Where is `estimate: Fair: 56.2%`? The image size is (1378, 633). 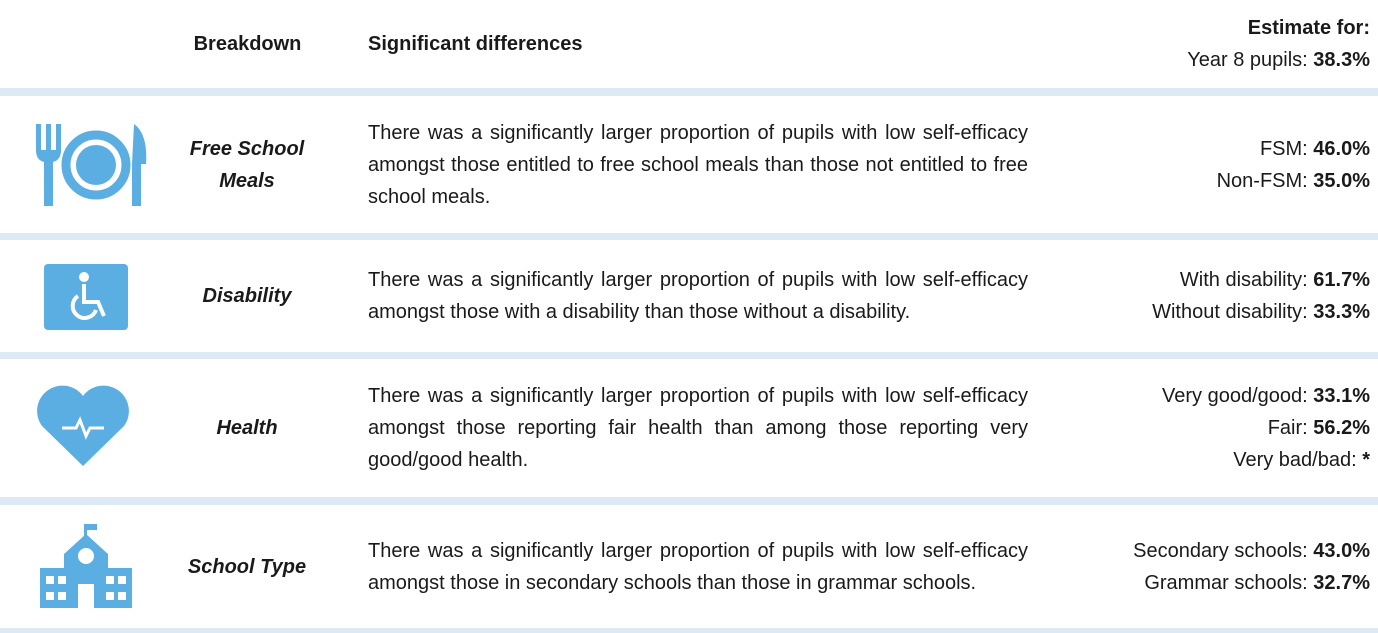
estimate: Fair: 56.2% is located at coordinates (1170, 428).